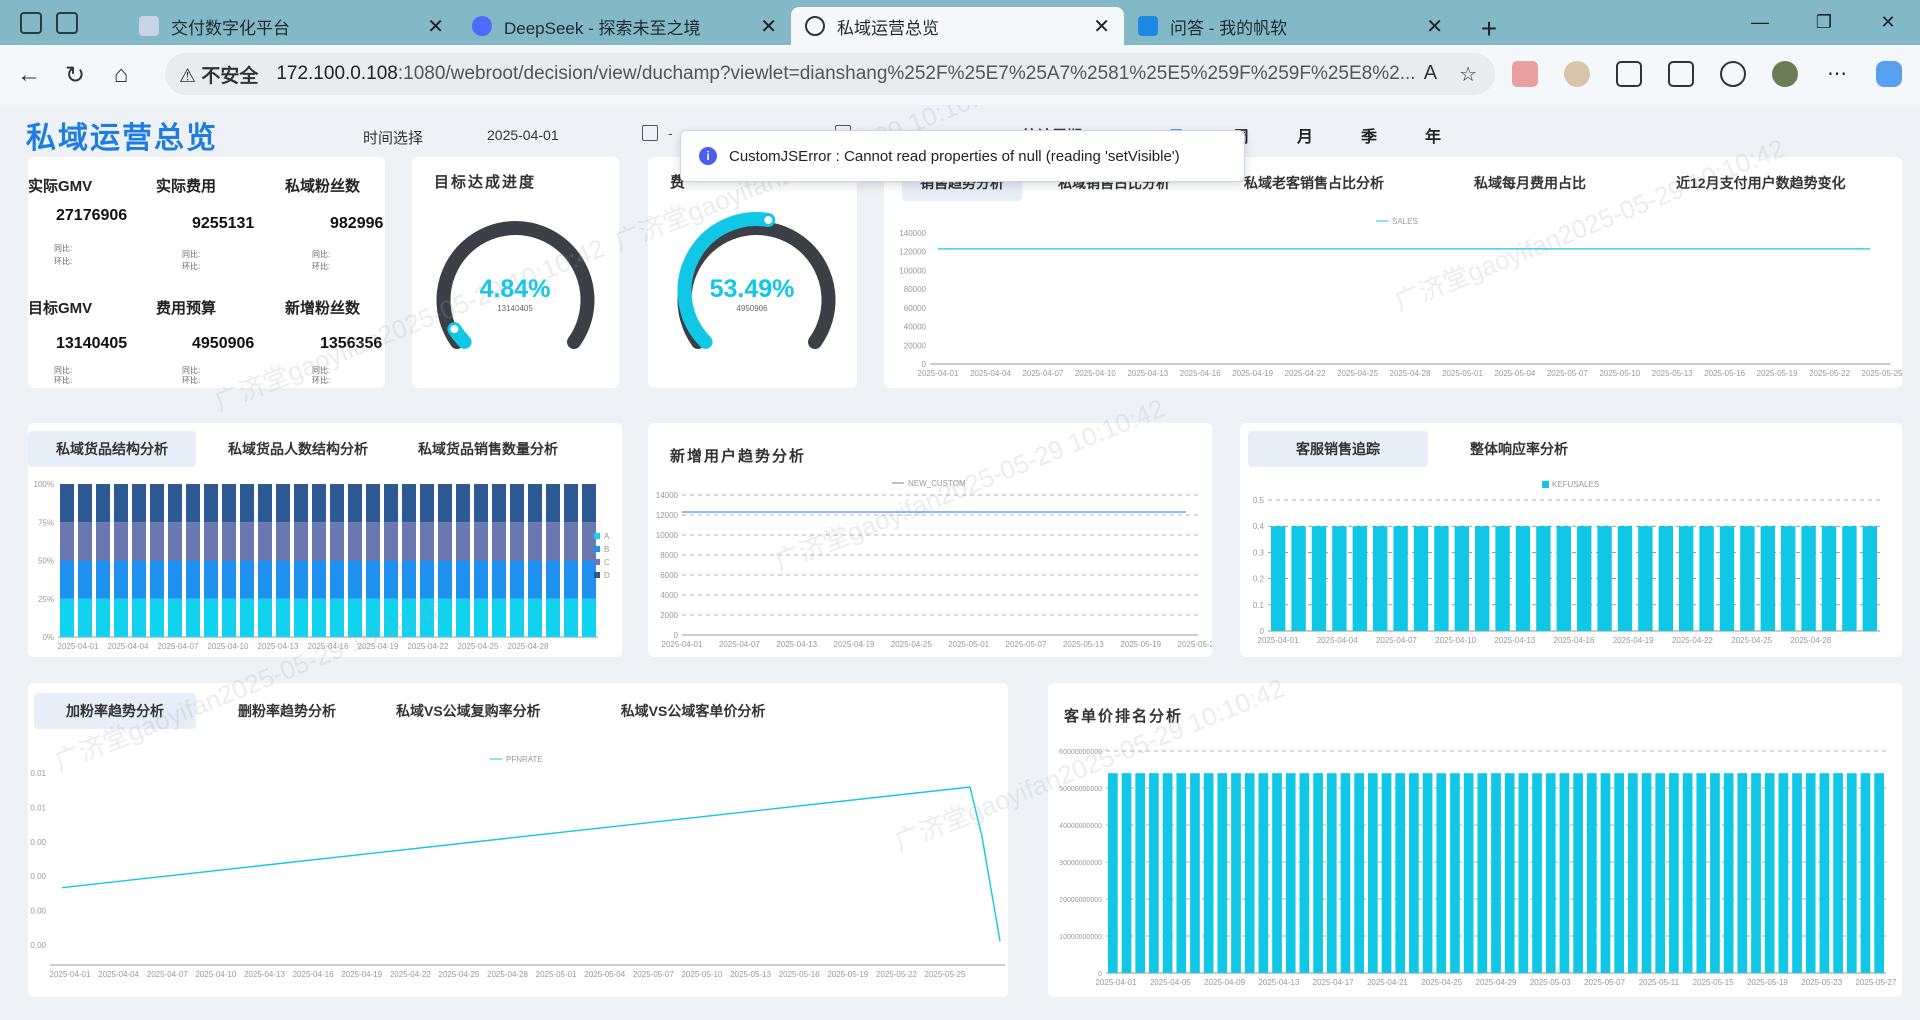 Image resolution: width=1920 pixels, height=1020 pixels. Describe the element at coordinates (528, 646) in the screenshot. I see `x-tick-label: 2025-04-28` at that location.